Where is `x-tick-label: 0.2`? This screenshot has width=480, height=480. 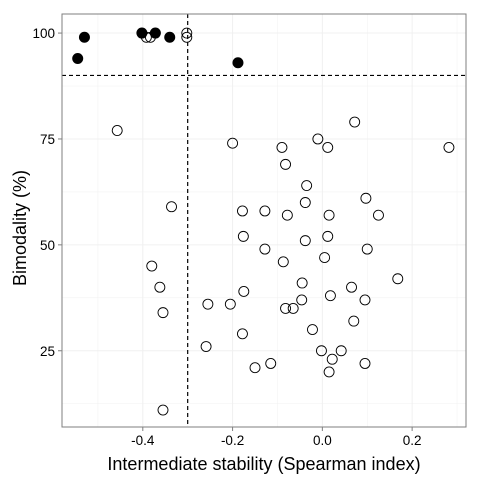 x-tick-label: 0.2 is located at coordinates (412, 440).